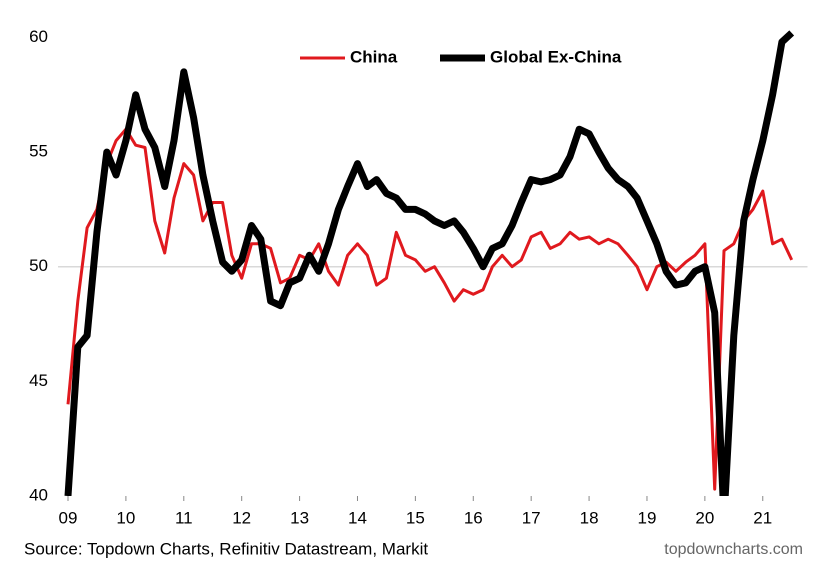 Image resolution: width=822 pixels, height=578 pixels. I want to click on y-tick-label: 45, so click(38, 380).